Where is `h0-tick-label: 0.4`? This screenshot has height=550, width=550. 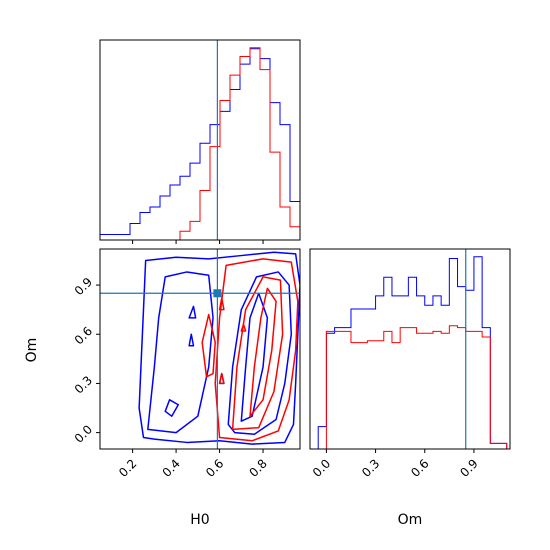
h0-tick-label: 0.4 is located at coordinates (171, 467).